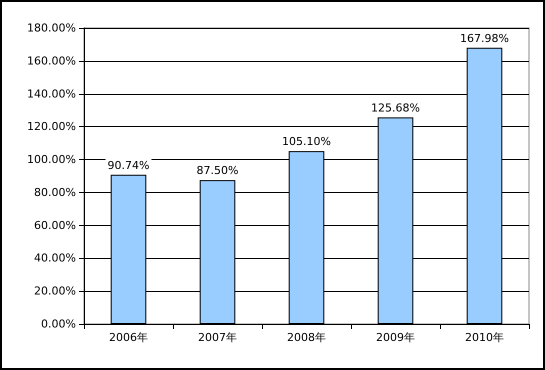 The width and height of the screenshot is (545, 370). I want to click on y-tick-label: 40.00%, so click(55, 258).